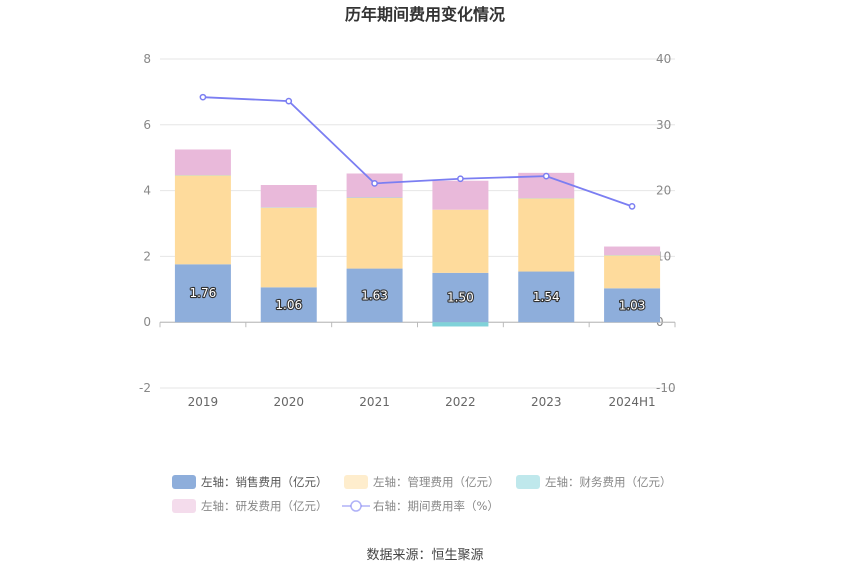  Describe the element at coordinates (436, 506) in the screenshot. I see `legend-label: 右轴：期间费用率（%）` at that location.